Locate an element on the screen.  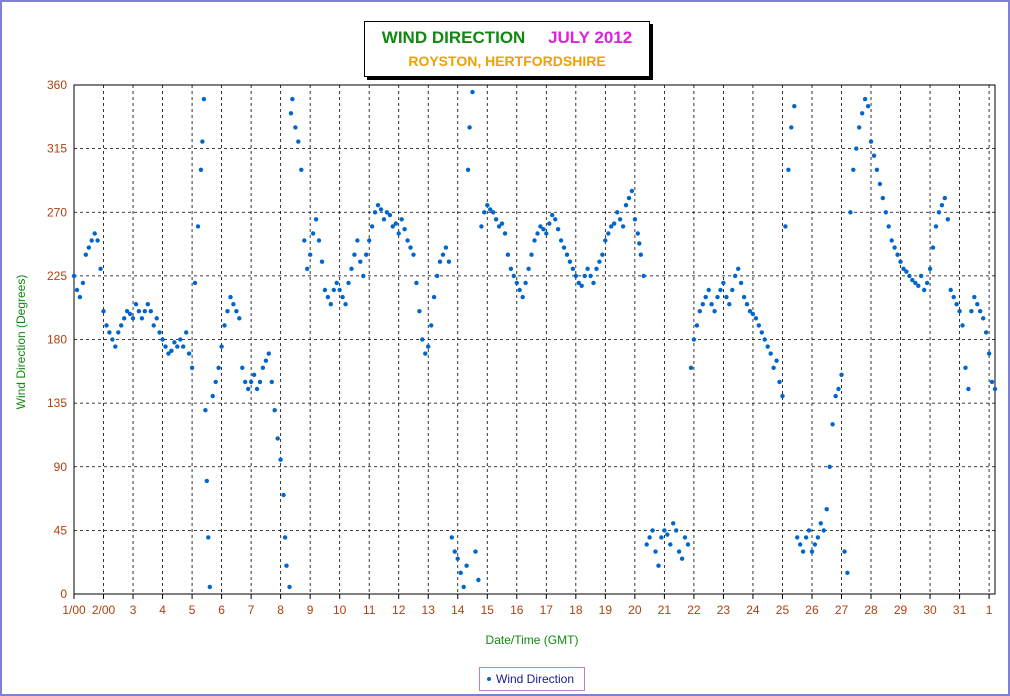
x-tick-label: 28 is located at coordinates (871, 610).